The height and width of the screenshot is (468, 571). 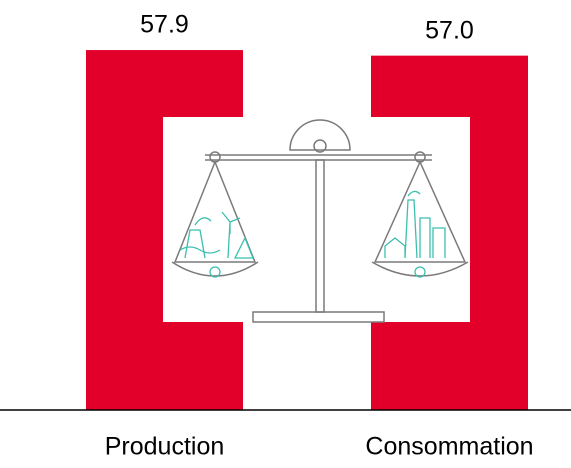 What do you see at coordinates (449, 30) in the screenshot?
I see `value-label: 57.0` at bounding box center [449, 30].